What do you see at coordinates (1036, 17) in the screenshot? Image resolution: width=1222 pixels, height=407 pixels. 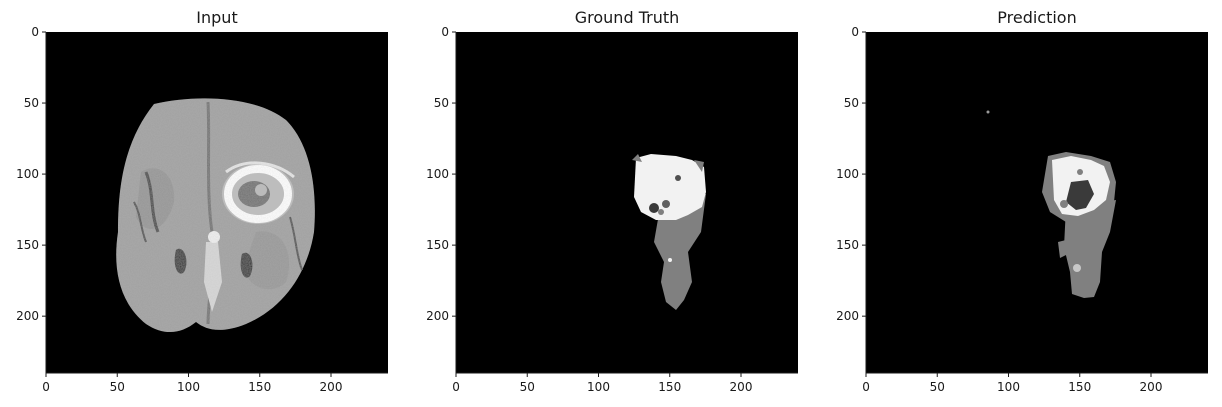 I see `panel-title: Prediction` at bounding box center [1036, 17].